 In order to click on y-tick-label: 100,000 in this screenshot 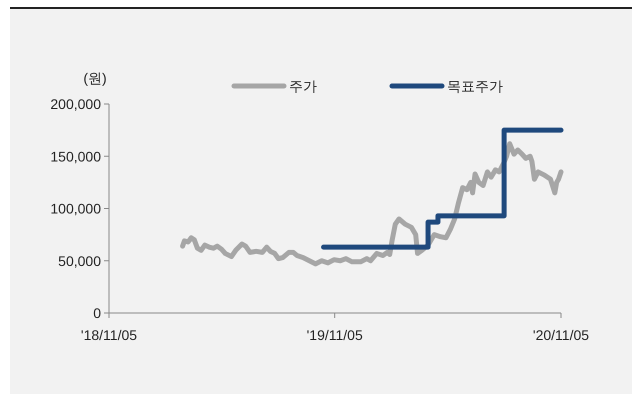, I will do `click(76, 208)`.